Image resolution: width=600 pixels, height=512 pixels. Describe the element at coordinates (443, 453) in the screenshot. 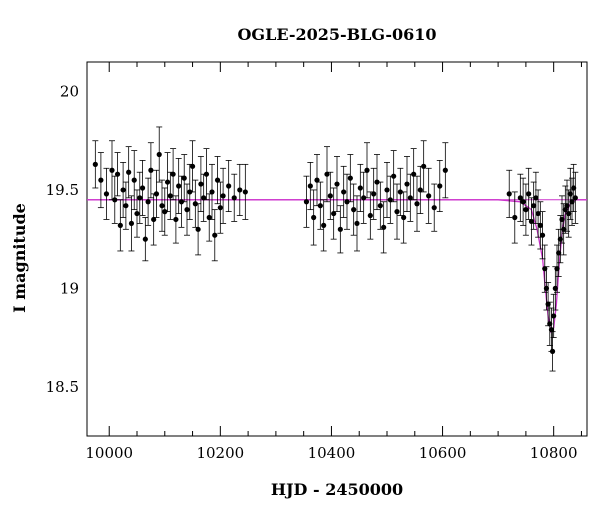

I see `x-tick-label: 10600` at that location.